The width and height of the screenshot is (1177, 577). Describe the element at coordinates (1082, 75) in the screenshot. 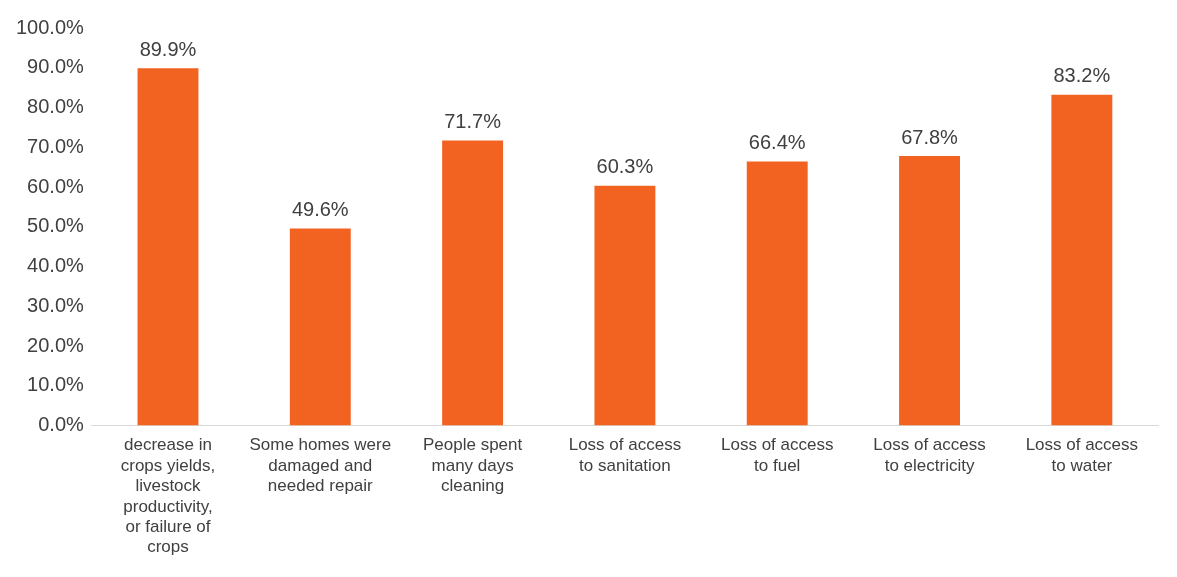

I see `data-label: 83.2%` at that location.